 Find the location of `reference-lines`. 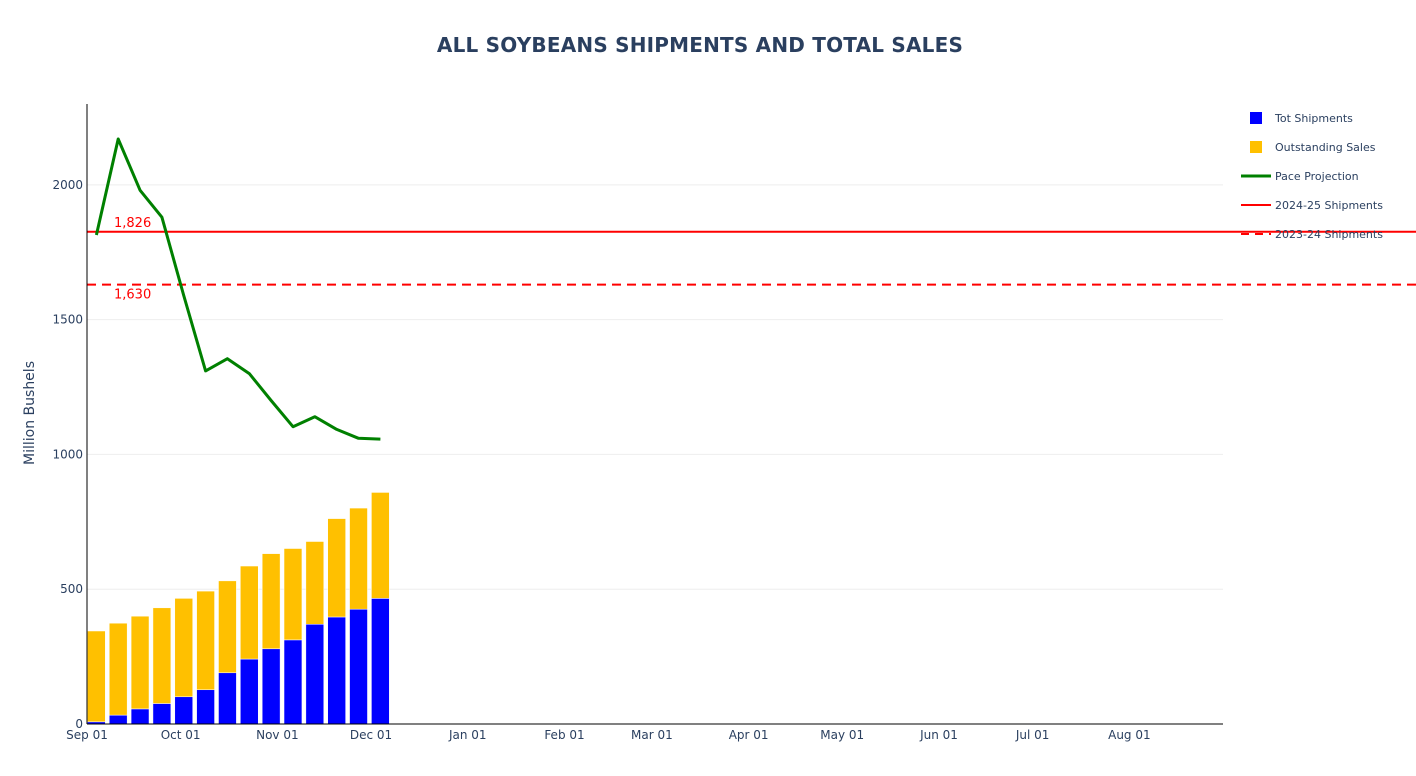

reference-lines is located at coordinates (751, 258).